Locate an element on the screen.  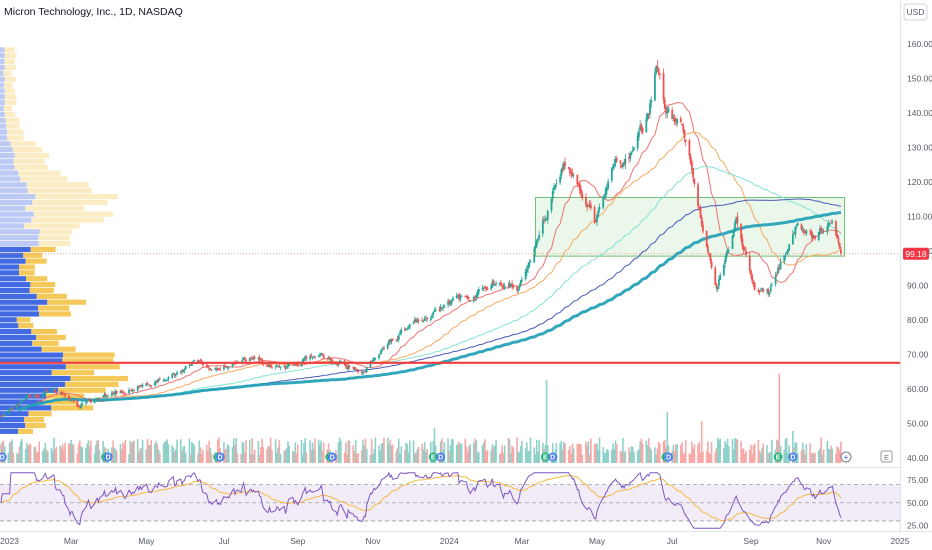
time-tick-label: 2024 is located at coordinates (449, 541).